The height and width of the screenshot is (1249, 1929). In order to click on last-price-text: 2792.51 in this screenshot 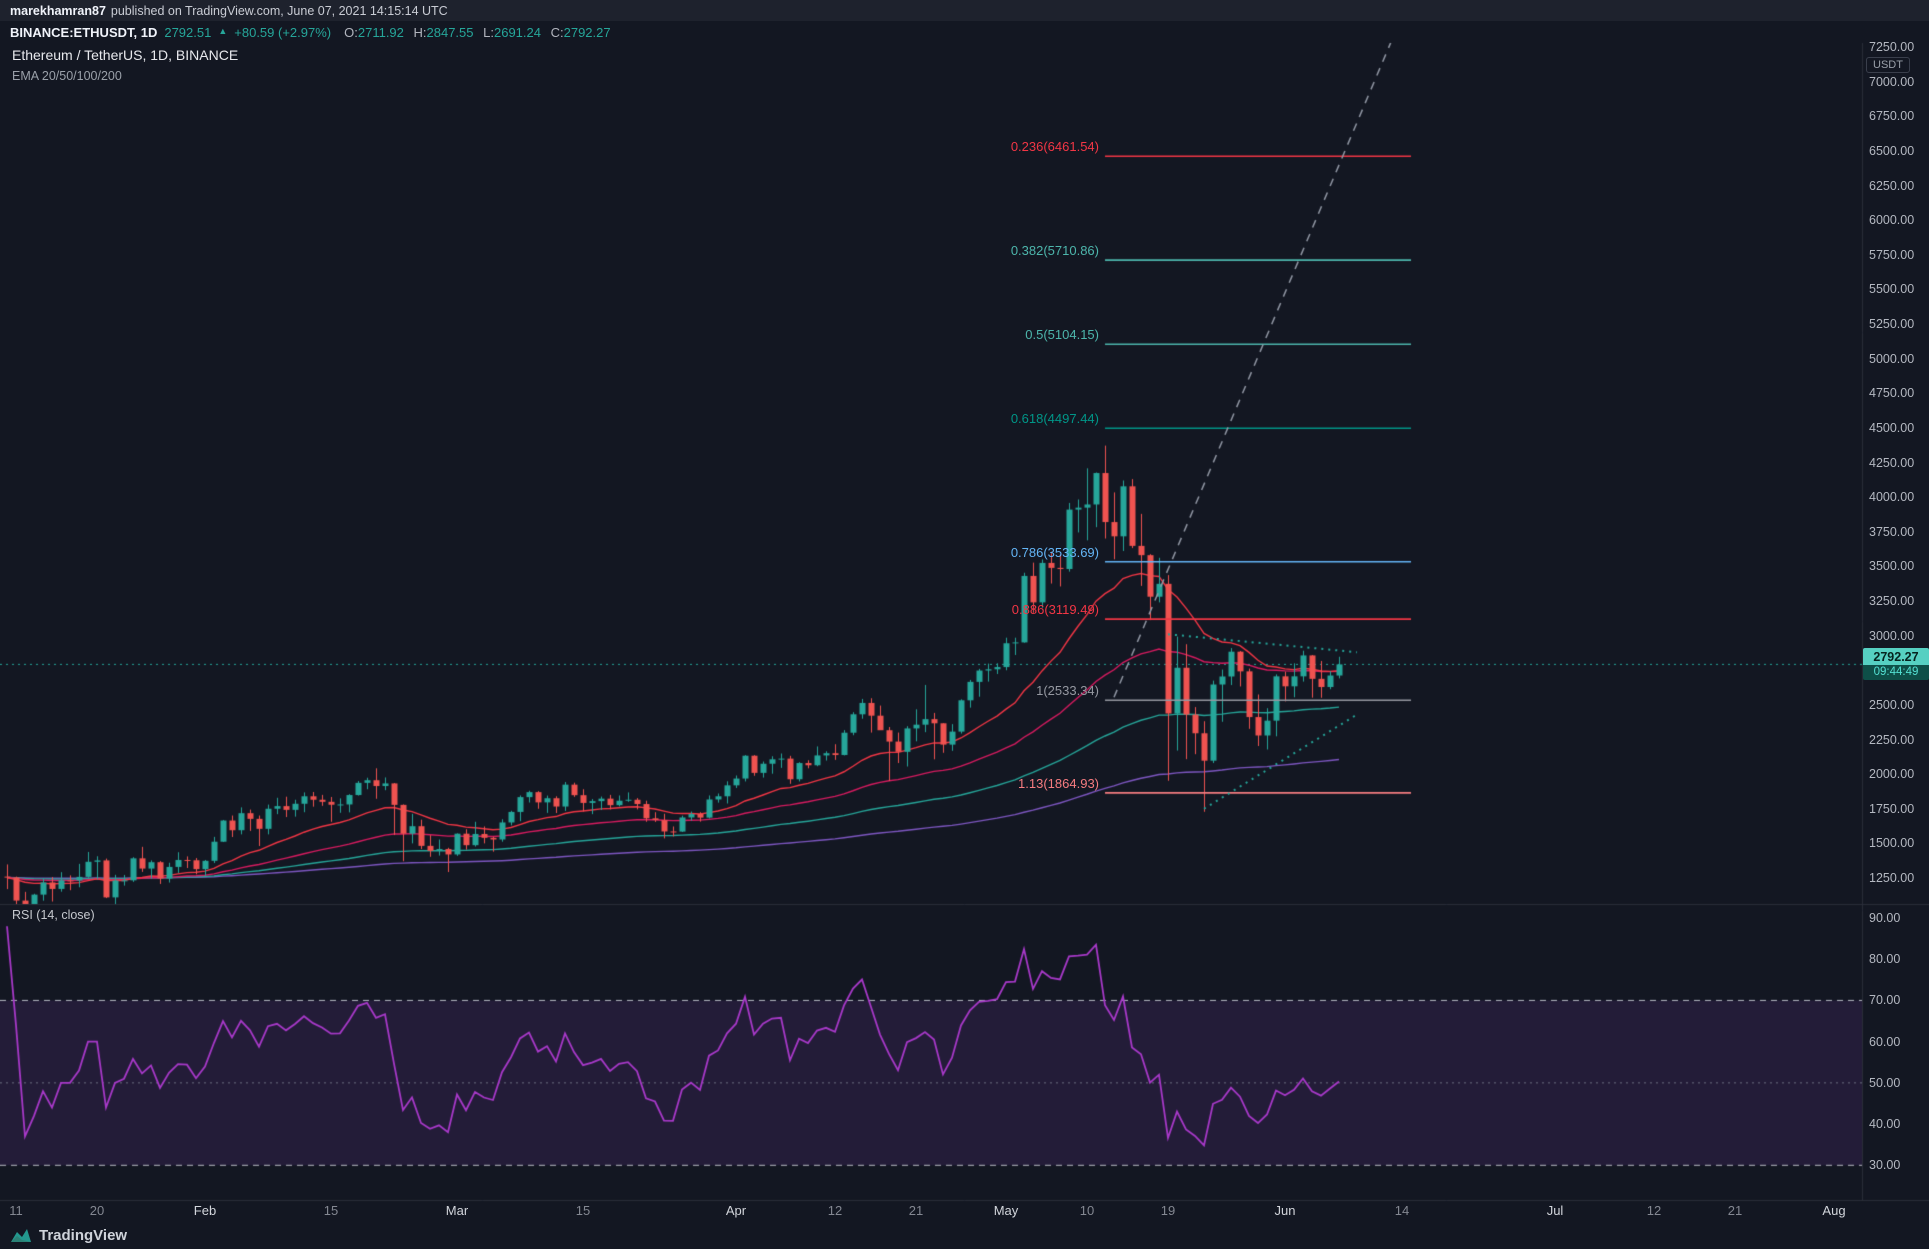, I will do `click(188, 32)`.